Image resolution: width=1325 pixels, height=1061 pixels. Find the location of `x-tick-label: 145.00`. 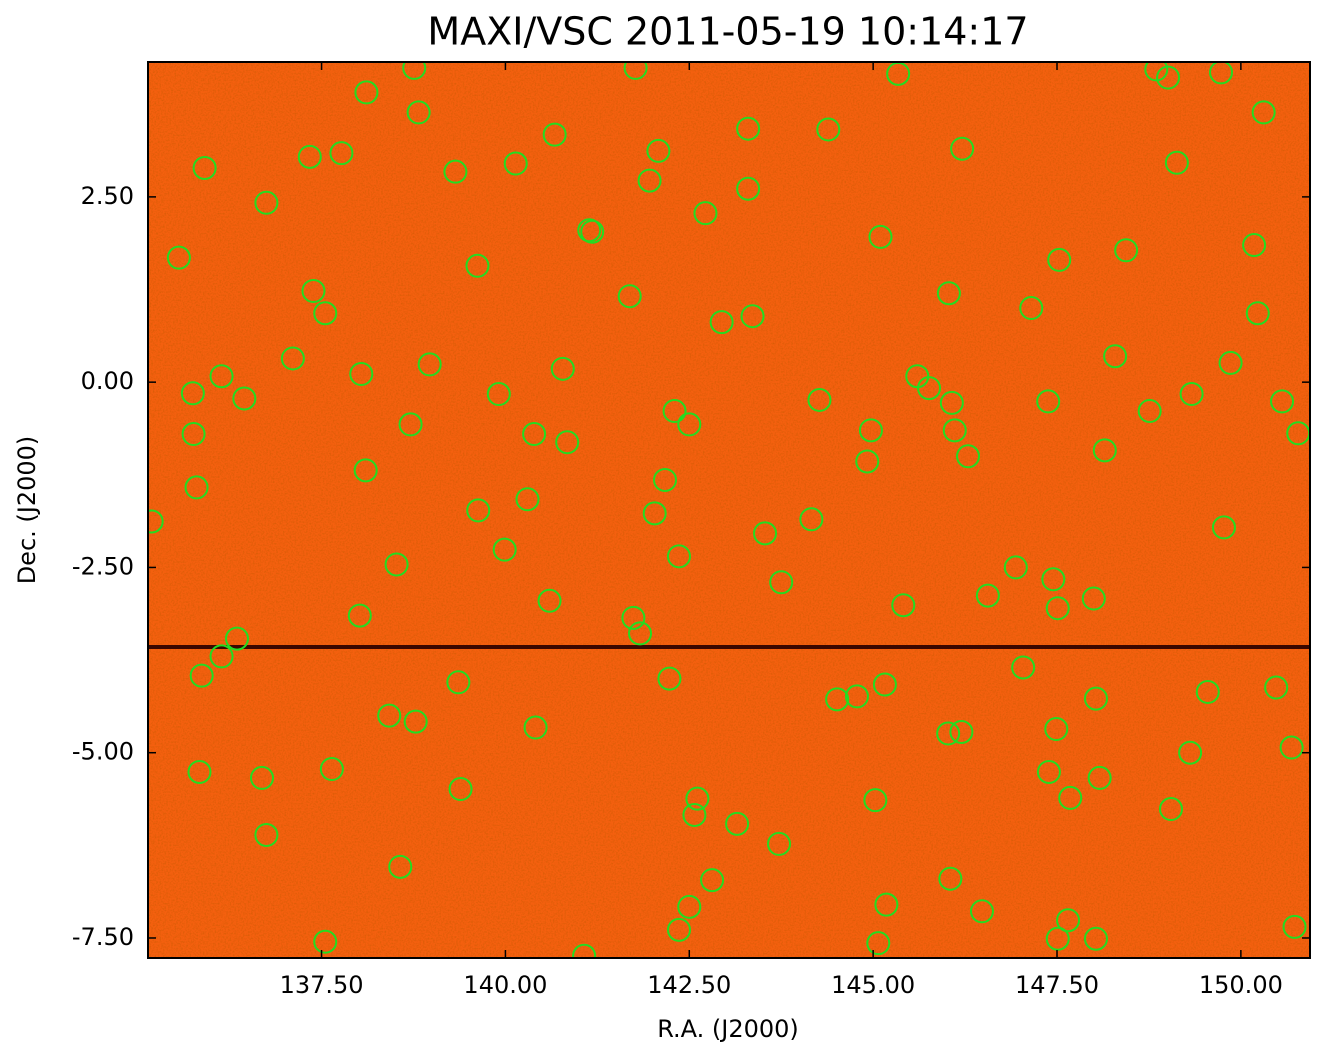

x-tick-label: 145.00 is located at coordinates (873, 985).